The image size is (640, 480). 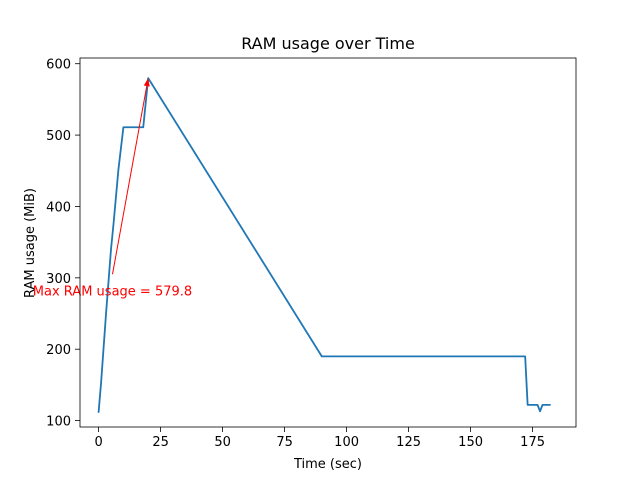 What do you see at coordinates (346, 442) in the screenshot?
I see `x-tick-label: 100` at bounding box center [346, 442].